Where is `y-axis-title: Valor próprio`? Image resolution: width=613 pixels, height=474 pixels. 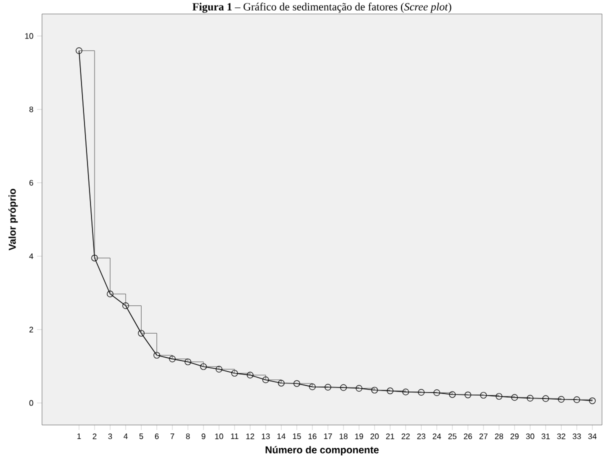 y-axis-title: Valor próprio is located at coordinates (13, 219).